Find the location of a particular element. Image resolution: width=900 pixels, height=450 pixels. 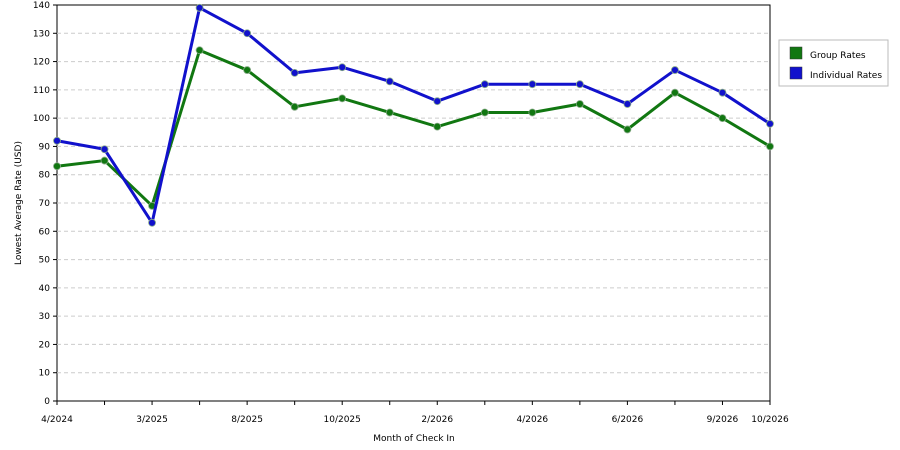

legend-swatch-group is located at coordinates (796, 53).